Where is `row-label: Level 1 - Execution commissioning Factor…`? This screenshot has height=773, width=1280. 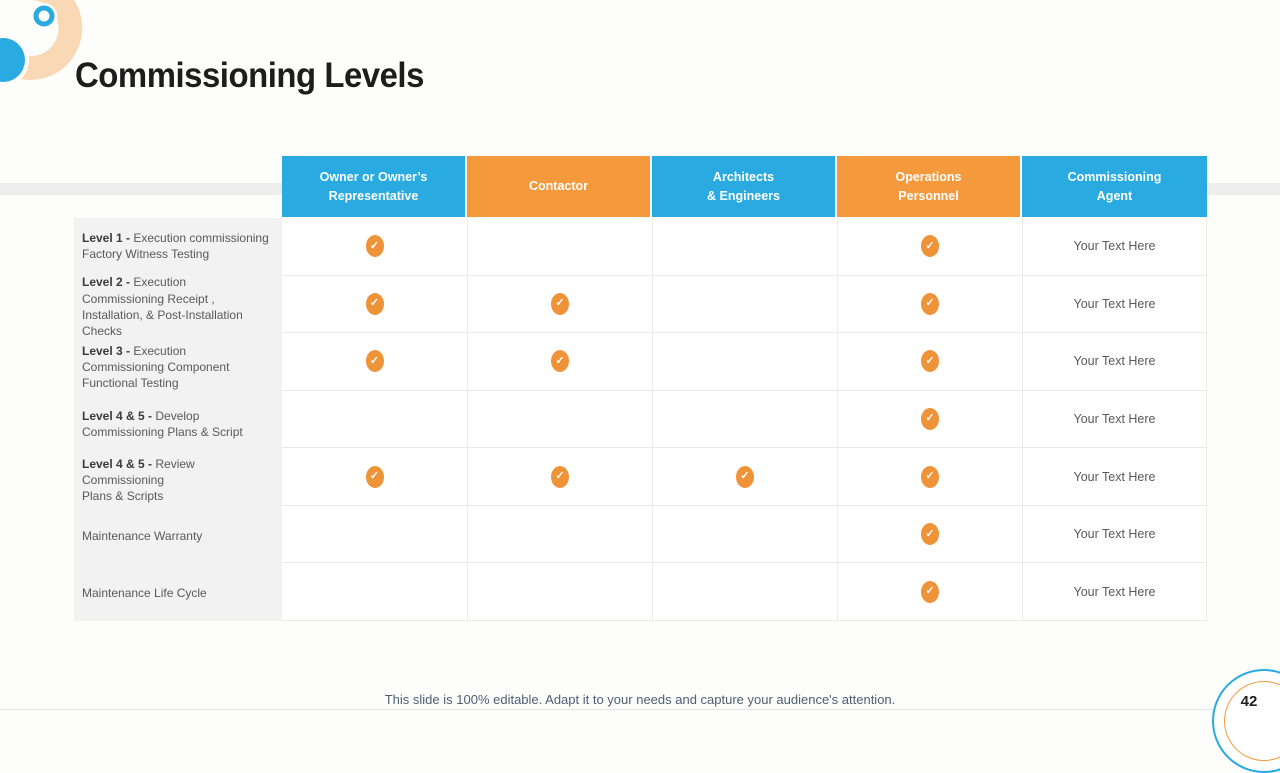
row-label: Level 1 - Execution commissioning Factor… is located at coordinates (175, 246).